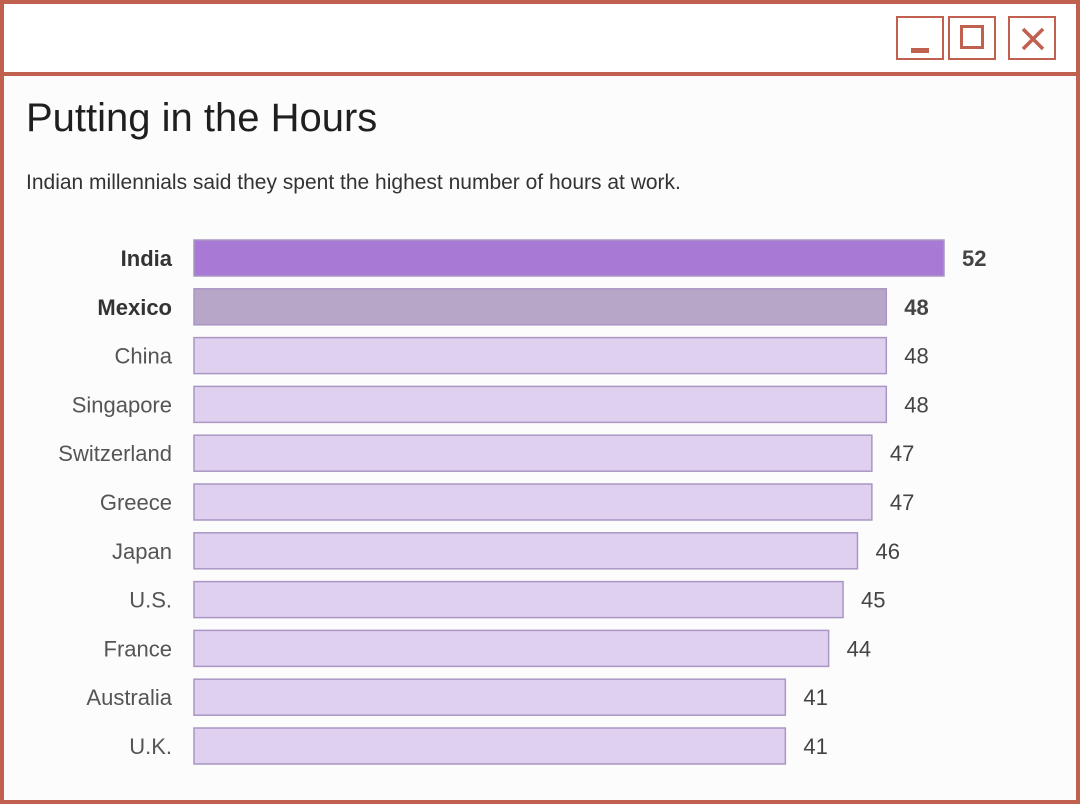 This screenshot has width=1080, height=804. What do you see at coordinates (569, 258) in the screenshot?
I see `bar-india` at bounding box center [569, 258].